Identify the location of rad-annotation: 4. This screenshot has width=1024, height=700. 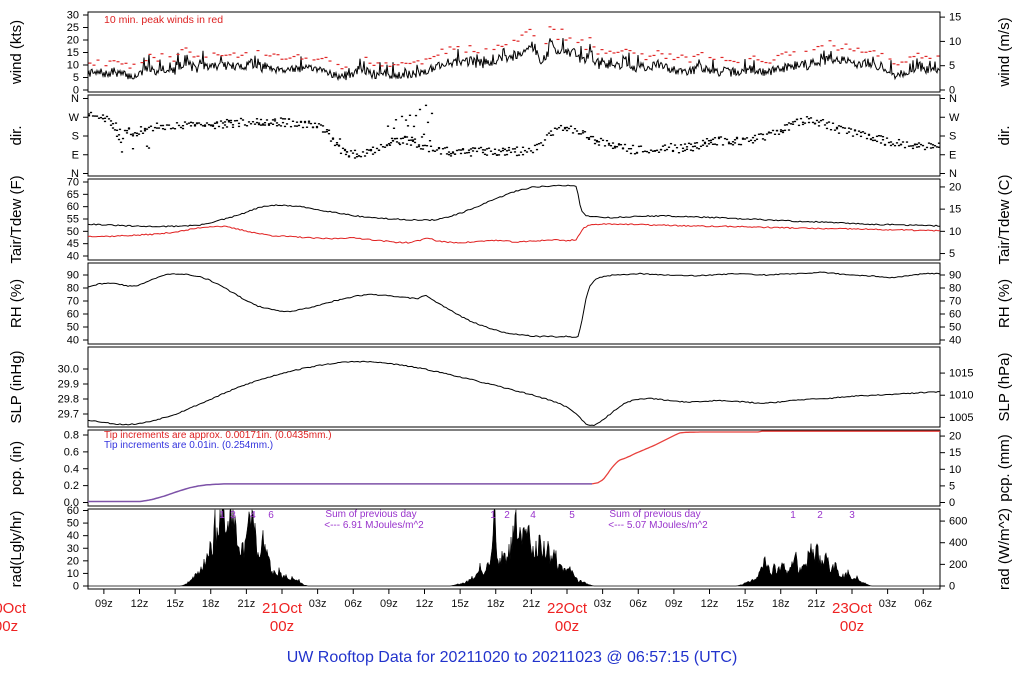
(253, 515).